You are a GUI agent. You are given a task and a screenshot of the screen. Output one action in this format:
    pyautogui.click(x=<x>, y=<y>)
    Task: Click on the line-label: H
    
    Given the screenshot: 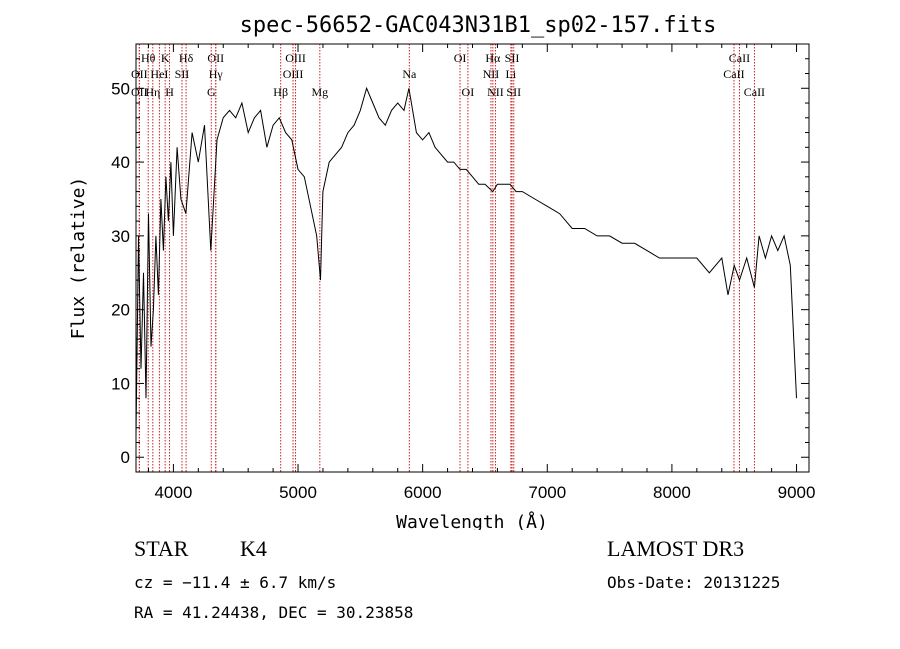 What is the action you would take?
    pyautogui.click(x=169, y=92)
    